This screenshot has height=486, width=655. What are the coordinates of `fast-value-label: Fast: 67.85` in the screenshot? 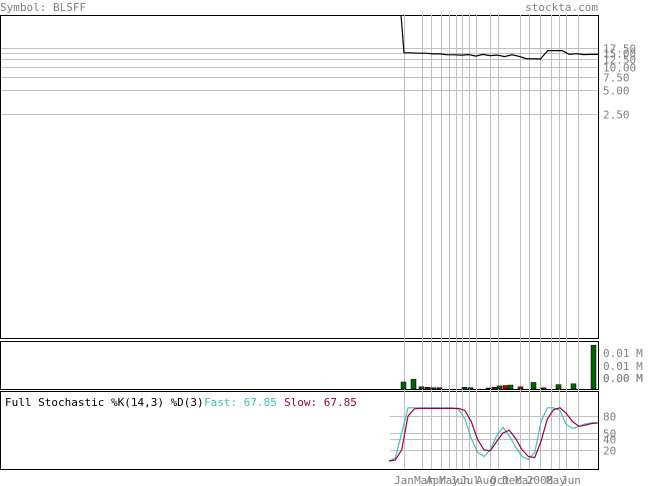 It's located at (240, 402).